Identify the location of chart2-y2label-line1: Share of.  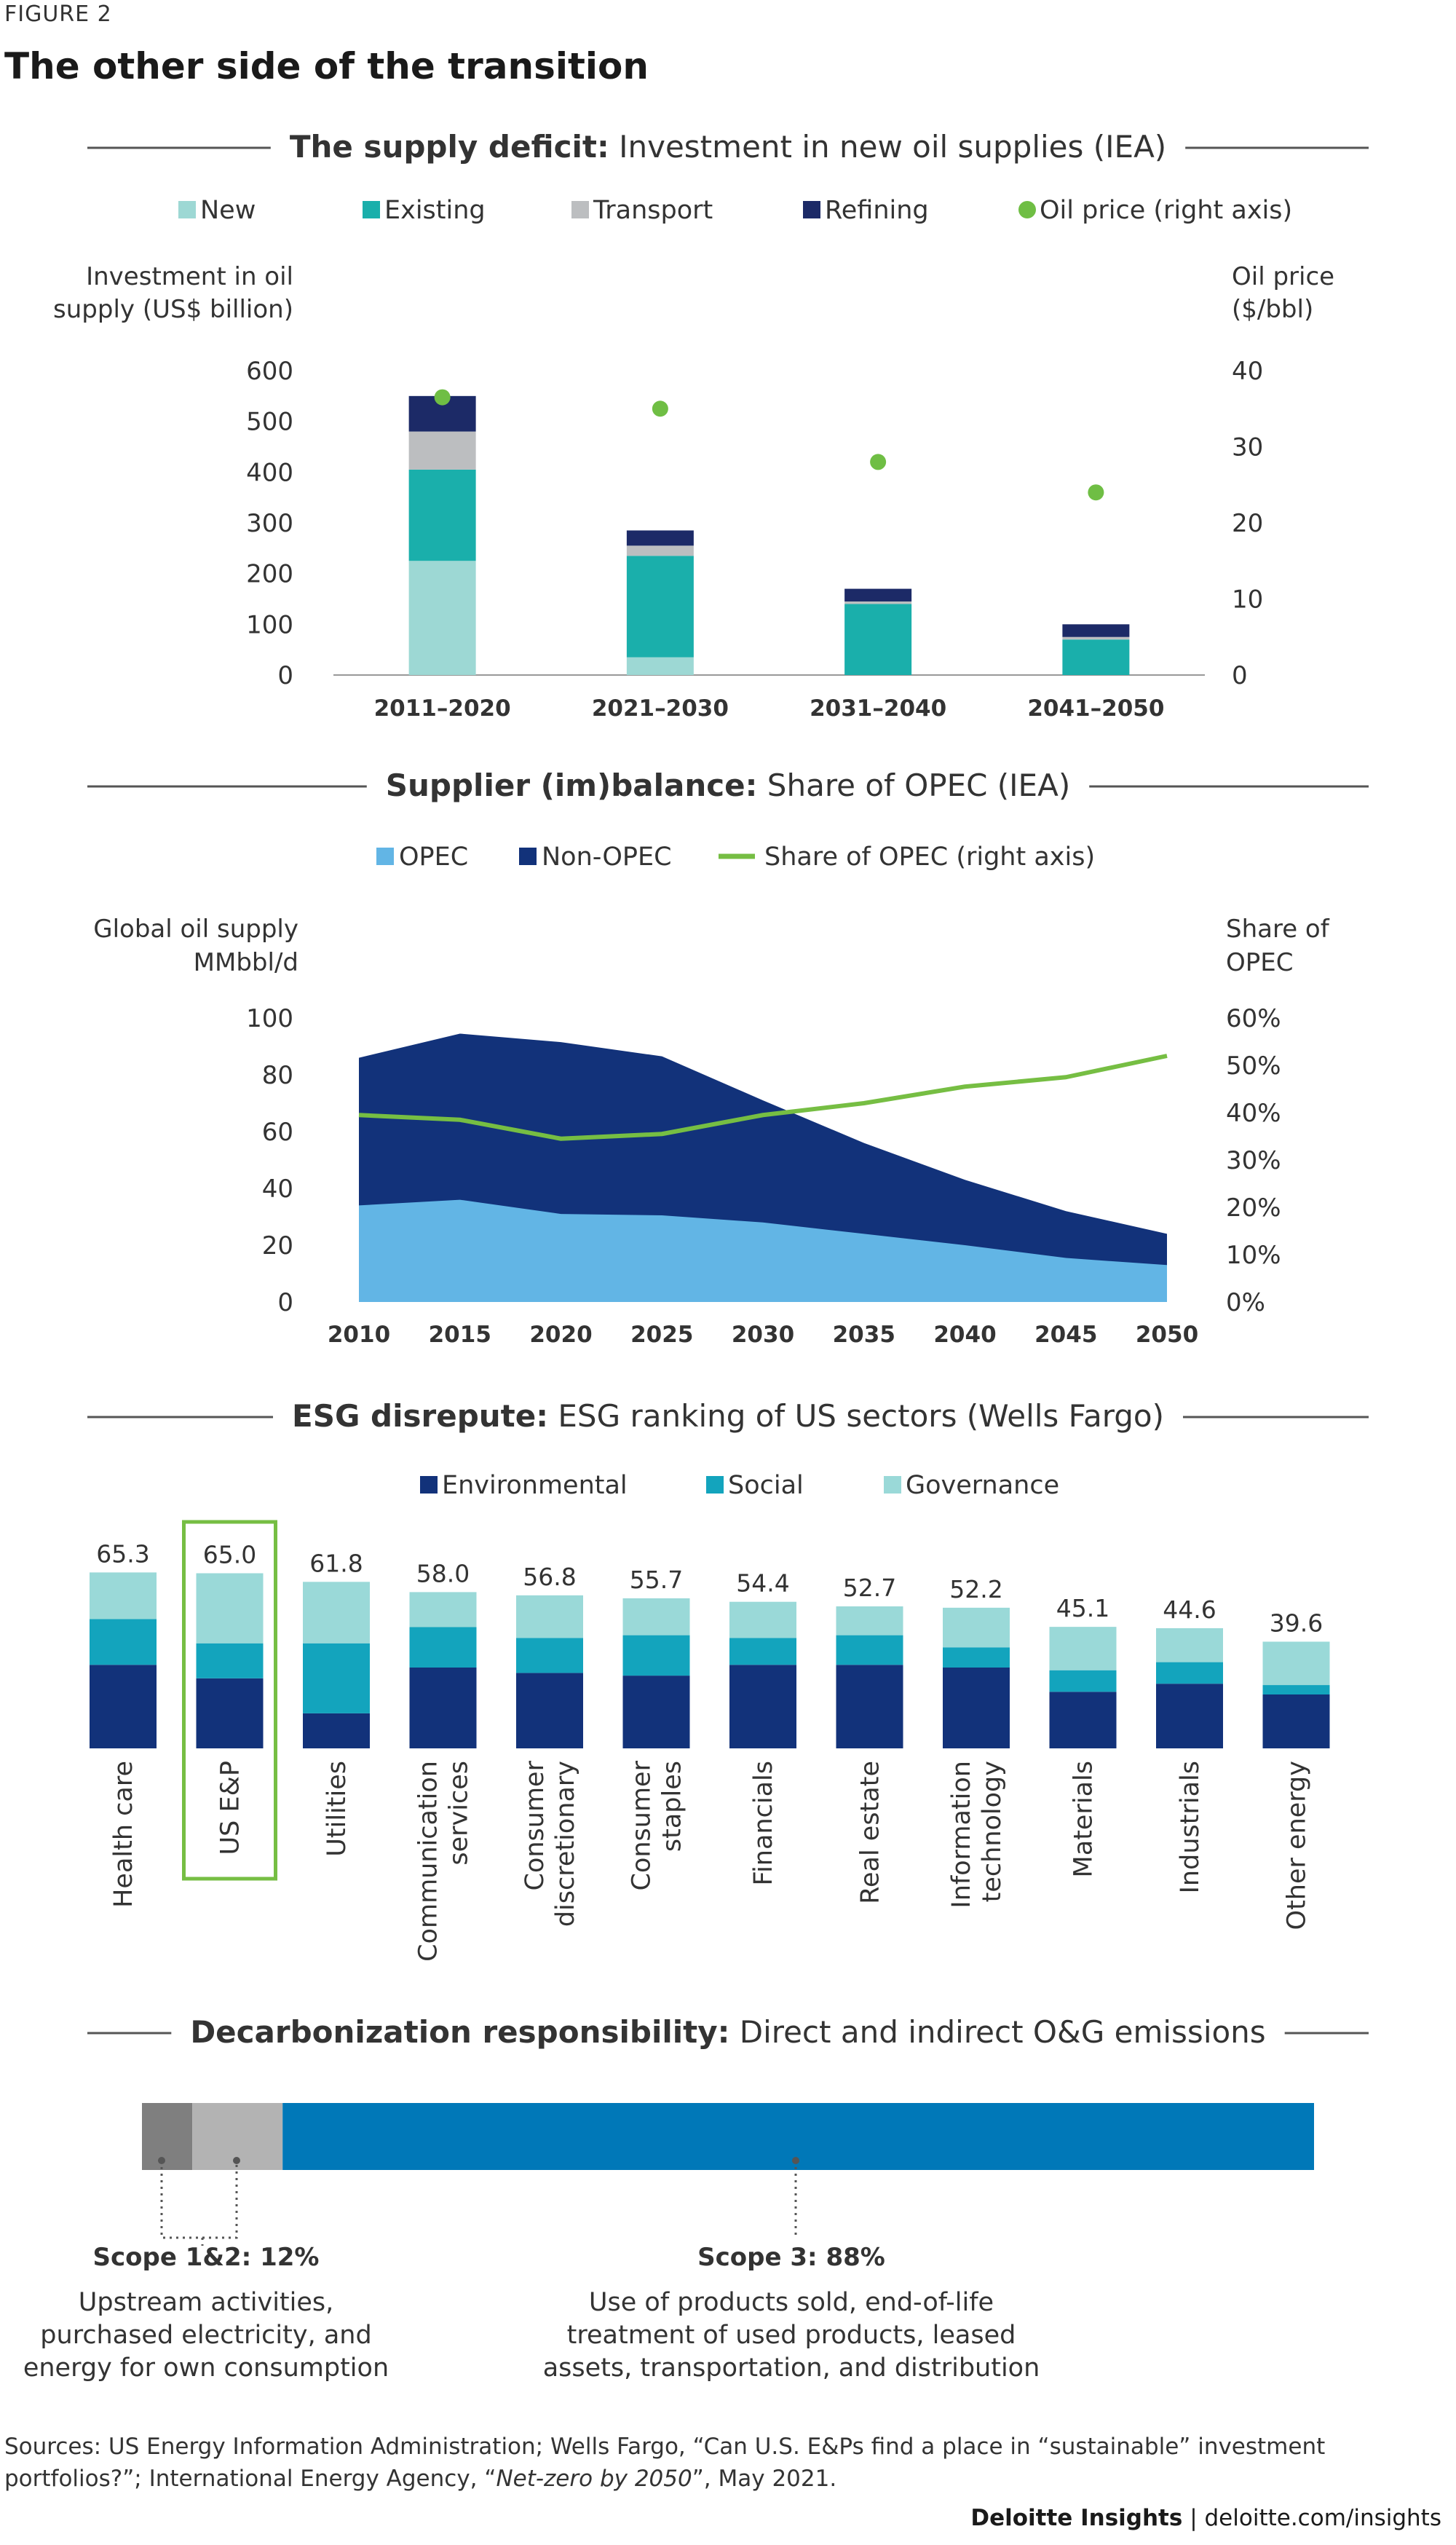
(1278, 930).